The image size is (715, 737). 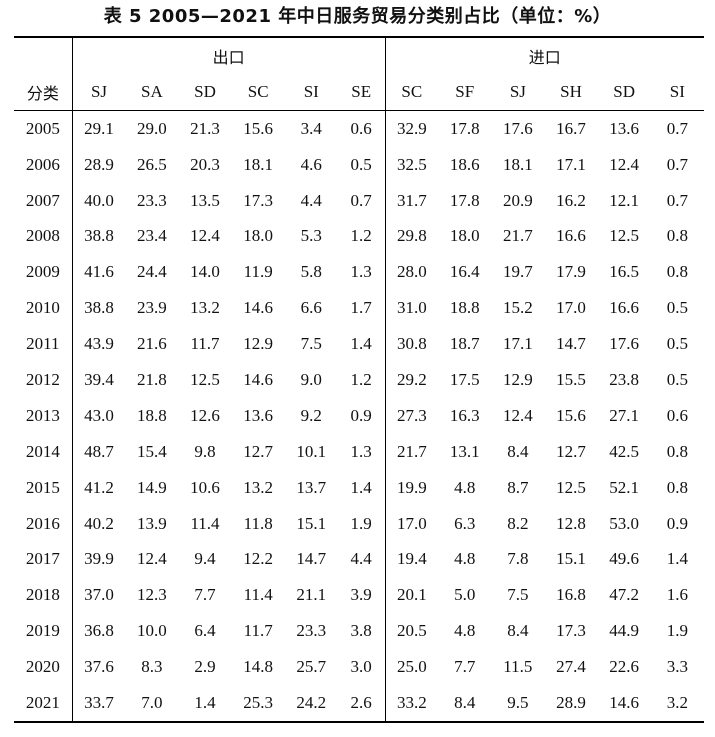 I want to click on value-cell: 18.0, so click(x=464, y=236).